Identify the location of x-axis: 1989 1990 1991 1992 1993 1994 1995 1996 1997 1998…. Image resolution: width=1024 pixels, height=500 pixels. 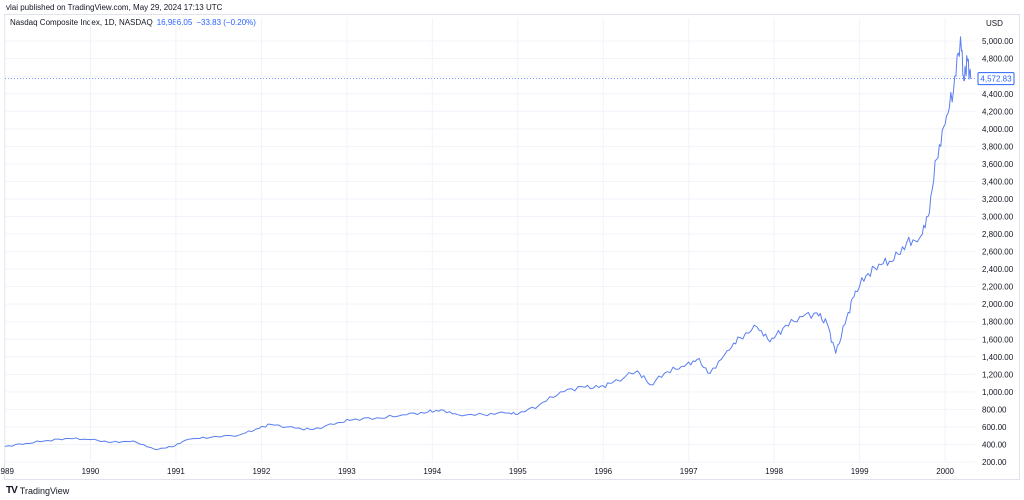
(477, 471).